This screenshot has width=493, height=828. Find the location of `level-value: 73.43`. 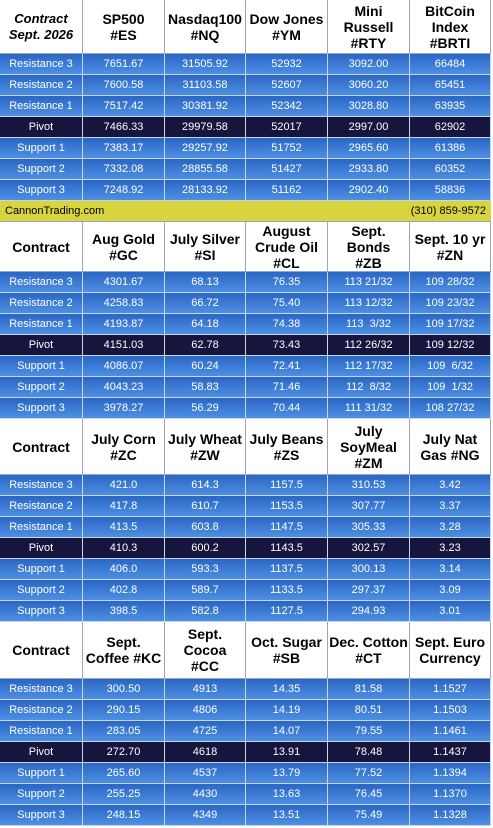

level-value: 73.43 is located at coordinates (287, 345).